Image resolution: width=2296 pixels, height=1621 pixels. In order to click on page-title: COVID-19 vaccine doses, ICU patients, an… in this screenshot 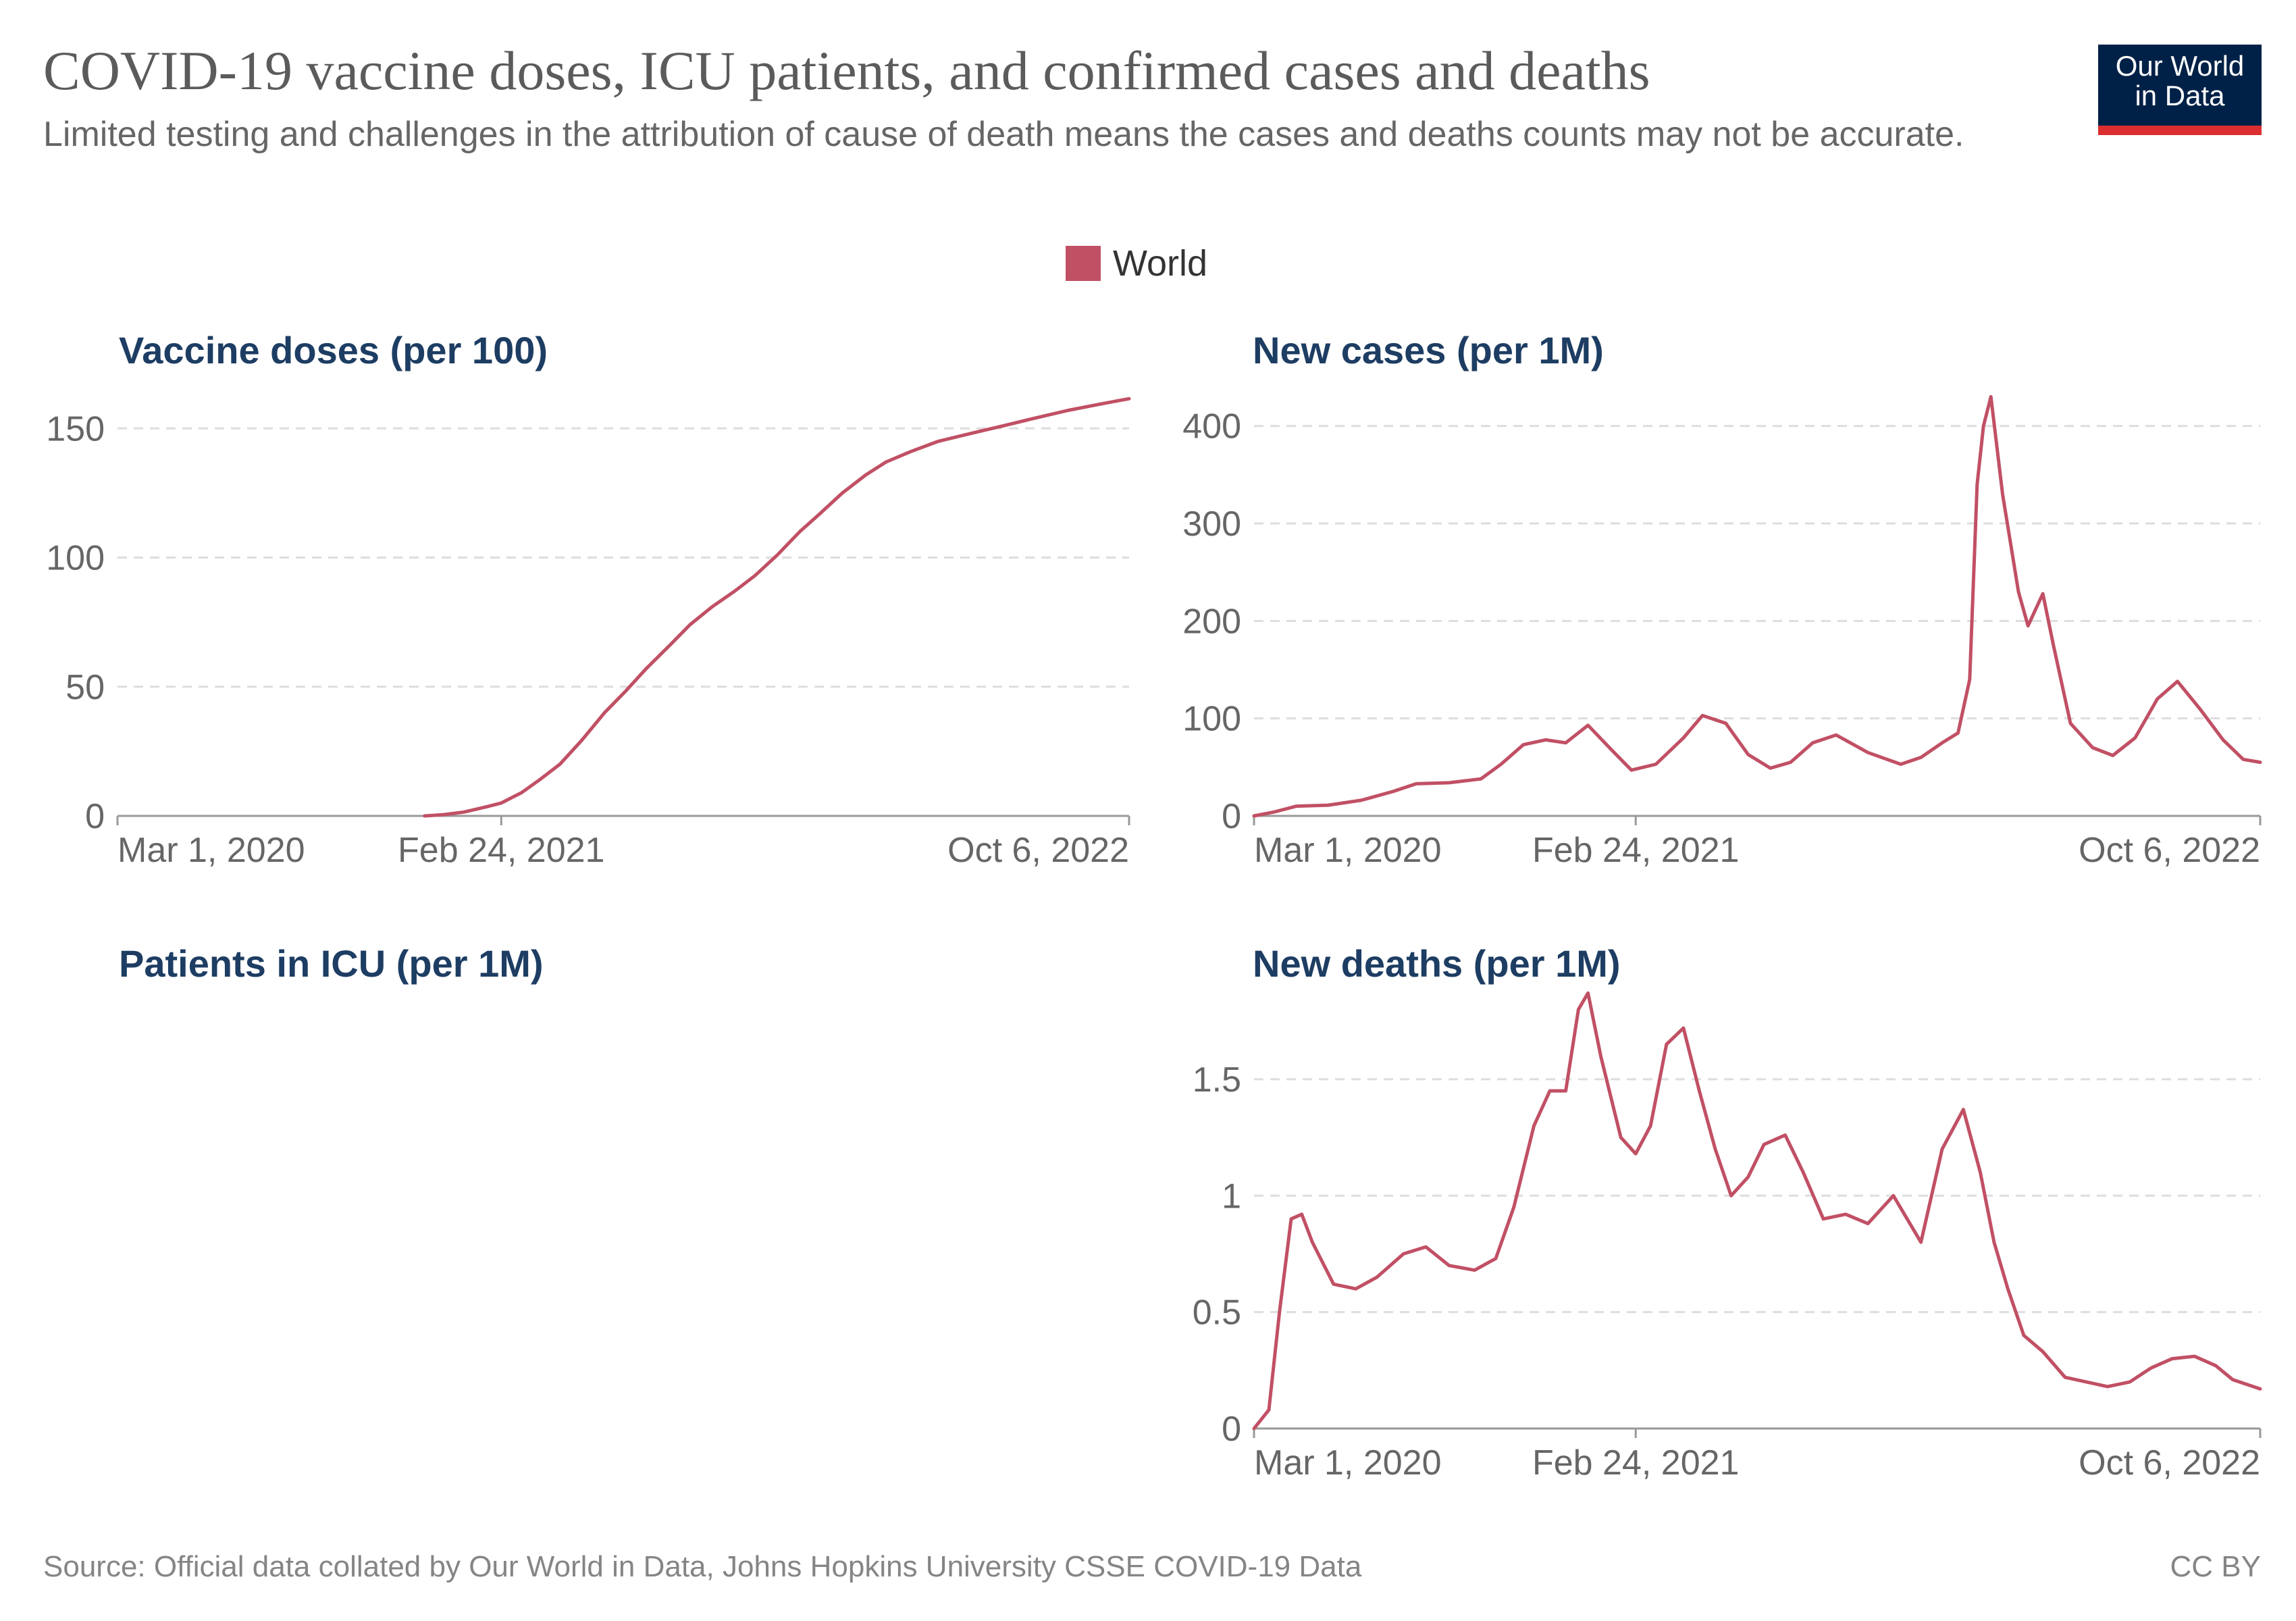, I will do `click(847, 70)`.